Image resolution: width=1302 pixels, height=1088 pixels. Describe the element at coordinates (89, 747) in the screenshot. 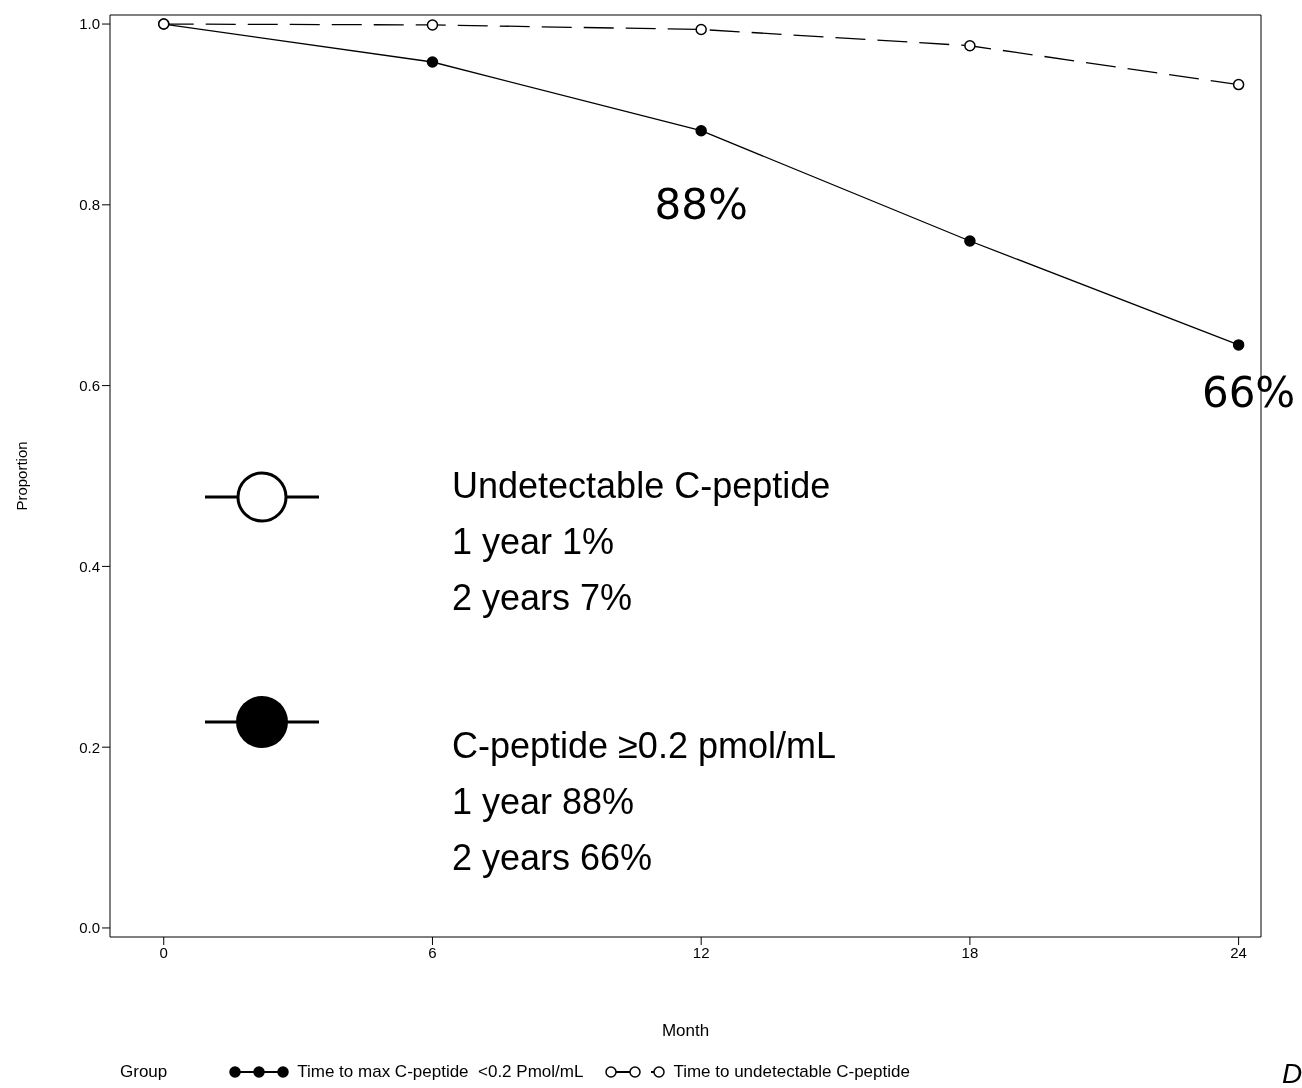

I see `y-tick-label: 0.2` at that location.